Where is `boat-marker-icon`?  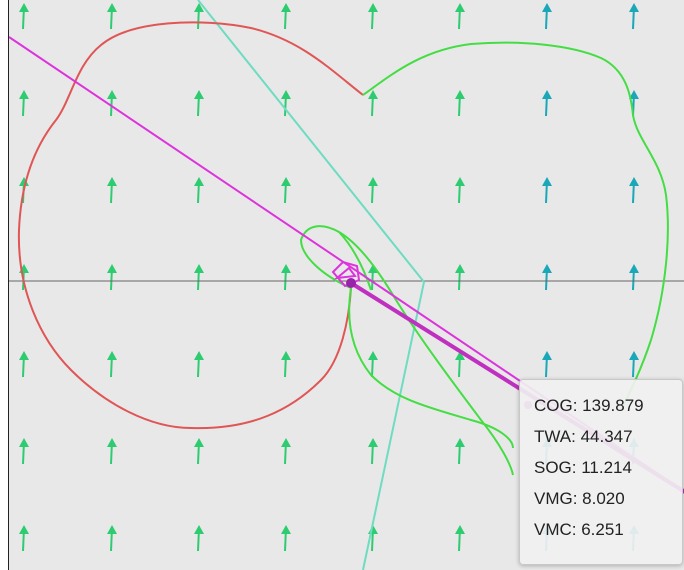 boat-marker-icon is located at coordinates (346, 274).